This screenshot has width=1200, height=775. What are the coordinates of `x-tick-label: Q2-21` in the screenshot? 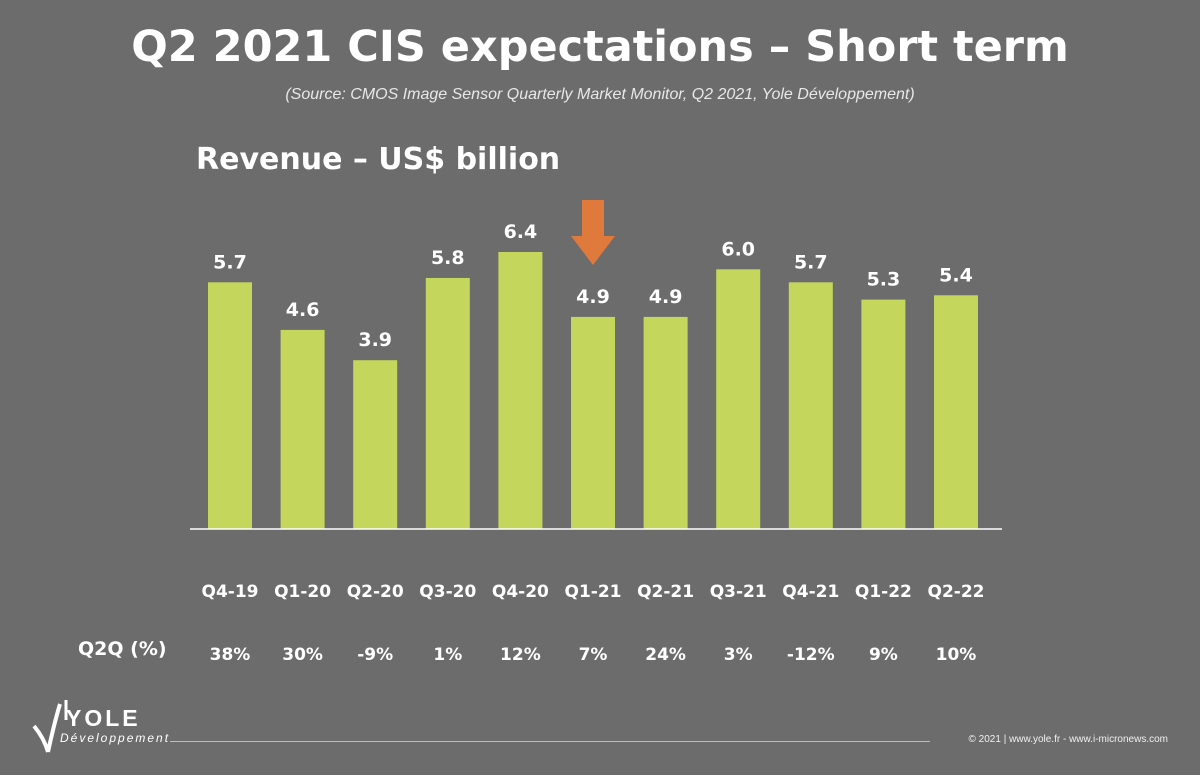 It's located at (665, 592).